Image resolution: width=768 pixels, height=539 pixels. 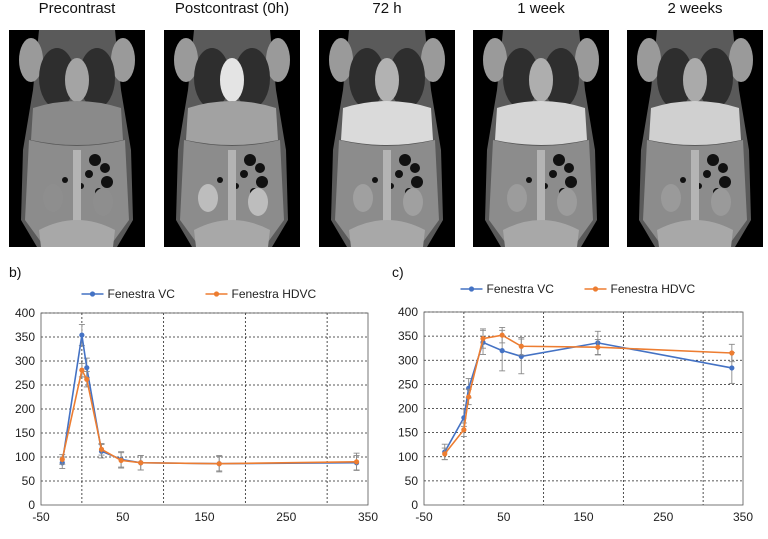 What do you see at coordinates (408, 384) in the screenshot?
I see `y-tick-label: 250` at bounding box center [408, 384].